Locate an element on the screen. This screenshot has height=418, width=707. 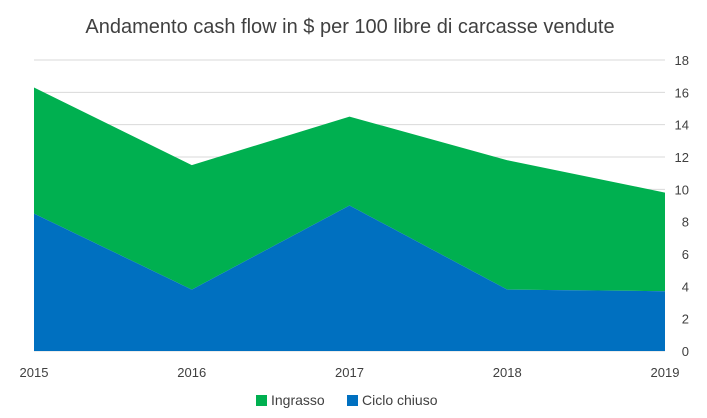
y-tick-label: 4 is located at coordinates (685, 286).